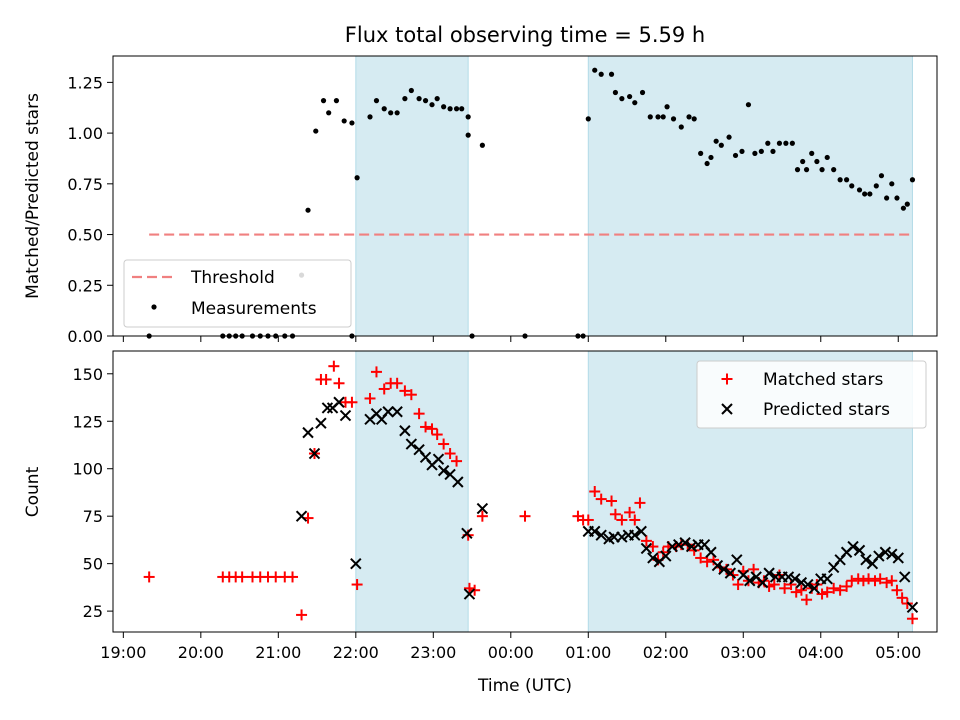 The height and width of the screenshot is (720, 960). I want to click on y-tick-label: 150, so click(87, 374).